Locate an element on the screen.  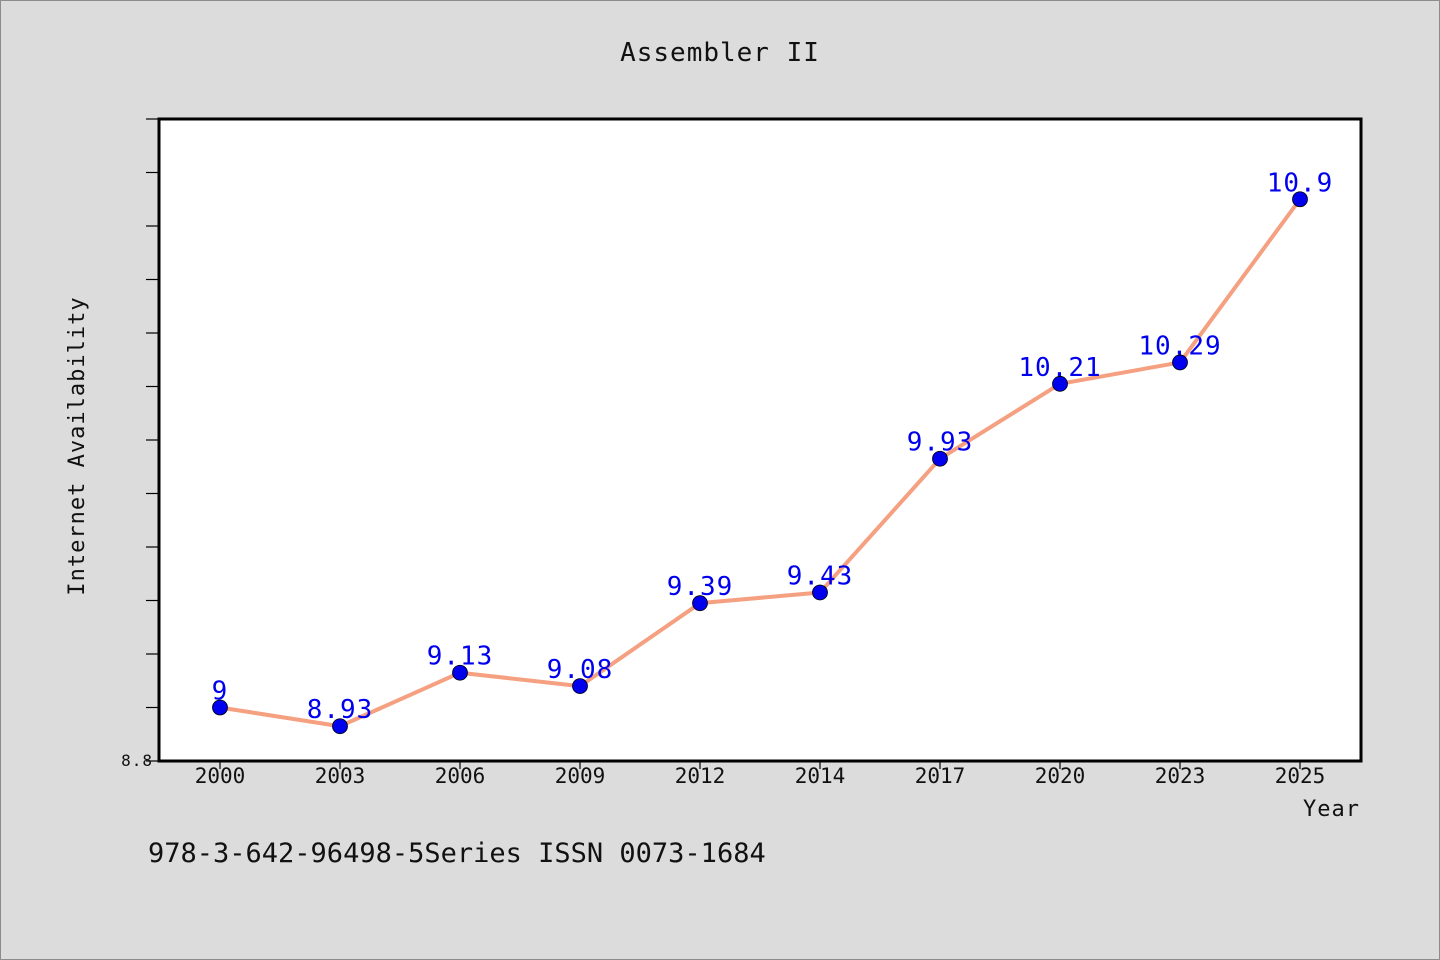
y-axis-min-label: 8.8 is located at coordinates (137, 760).